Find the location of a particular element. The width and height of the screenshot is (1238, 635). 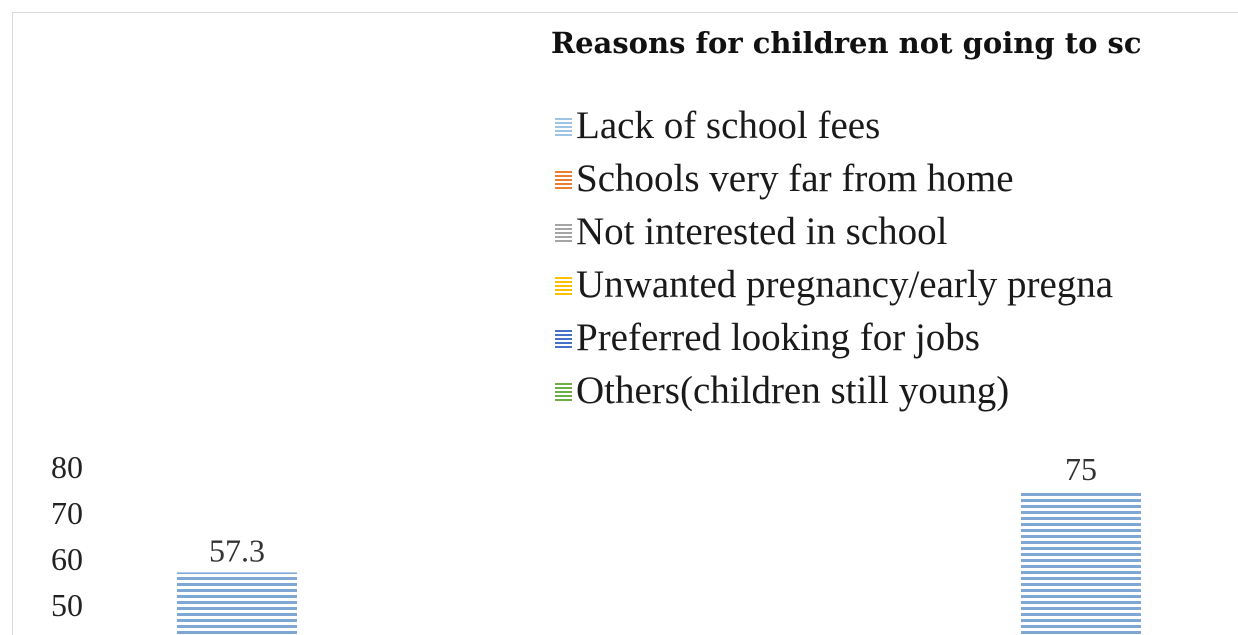

legend-item: Others(children still young) is located at coordinates (782, 390).